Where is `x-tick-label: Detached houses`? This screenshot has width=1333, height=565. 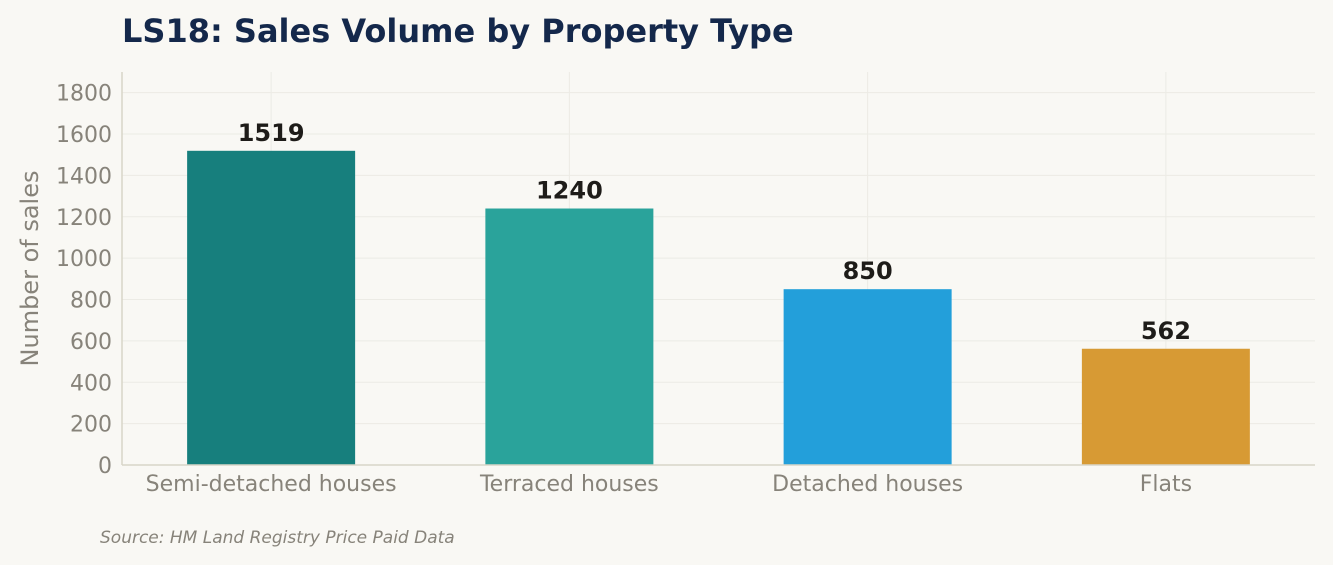
x-tick-label: Detached houses is located at coordinates (867, 484).